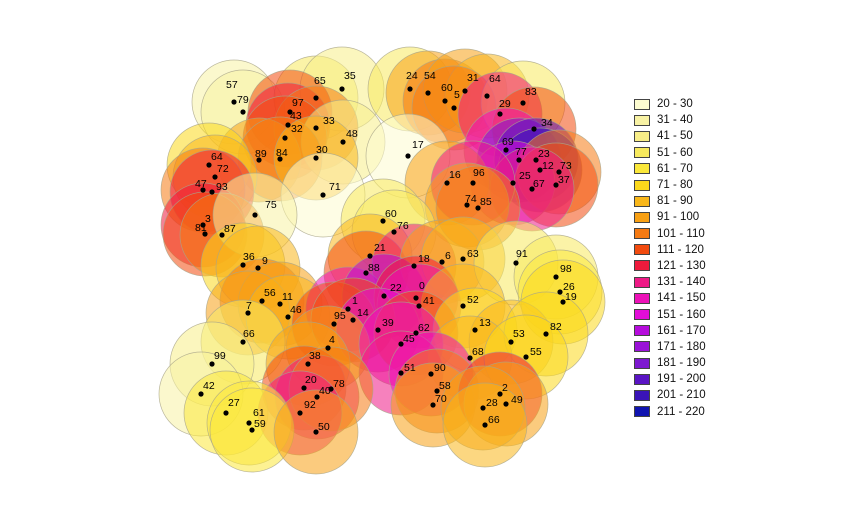 The width and height of the screenshot is (860, 520). I want to click on station-label: 20, so click(311, 380).